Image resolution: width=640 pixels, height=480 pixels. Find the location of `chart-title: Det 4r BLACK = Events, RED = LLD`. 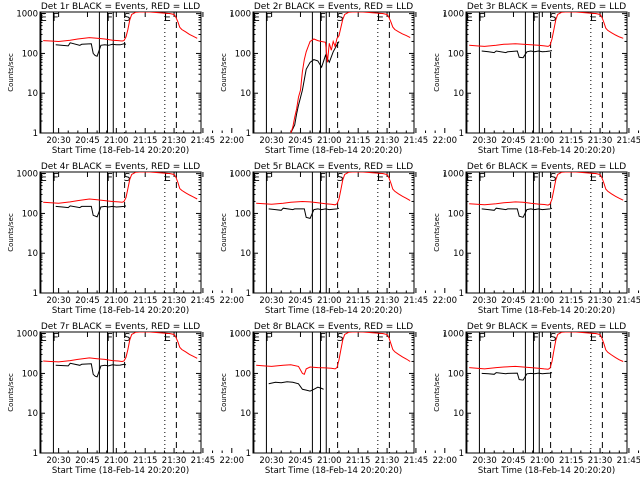

chart-title: Det 4r BLACK = Events, RED = LLD is located at coordinates (120, 167).